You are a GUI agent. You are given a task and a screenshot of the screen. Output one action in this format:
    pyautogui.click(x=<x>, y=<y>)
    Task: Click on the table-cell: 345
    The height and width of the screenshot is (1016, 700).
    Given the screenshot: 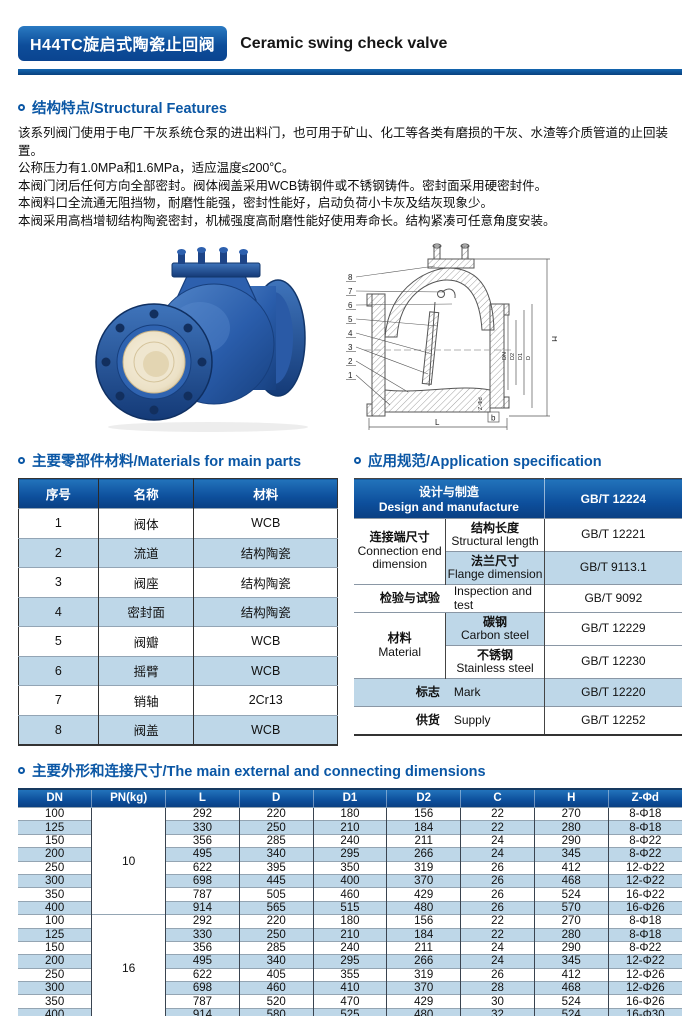 What is the action you would take?
    pyautogui.click(x=571, y=961)
    